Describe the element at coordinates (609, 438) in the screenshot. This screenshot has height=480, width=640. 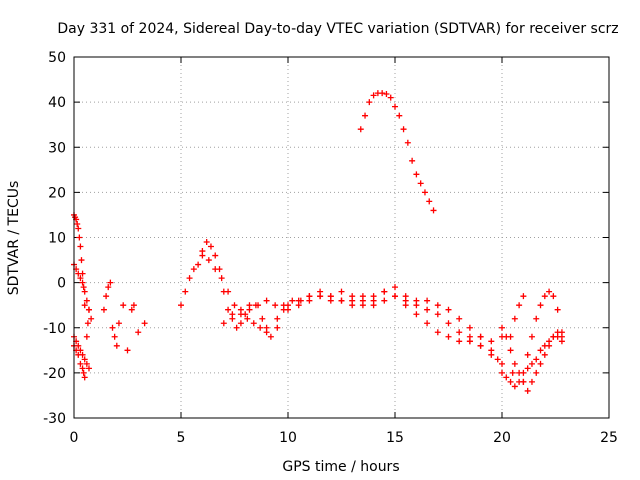
I see `x-tick-label: 25` at that location.